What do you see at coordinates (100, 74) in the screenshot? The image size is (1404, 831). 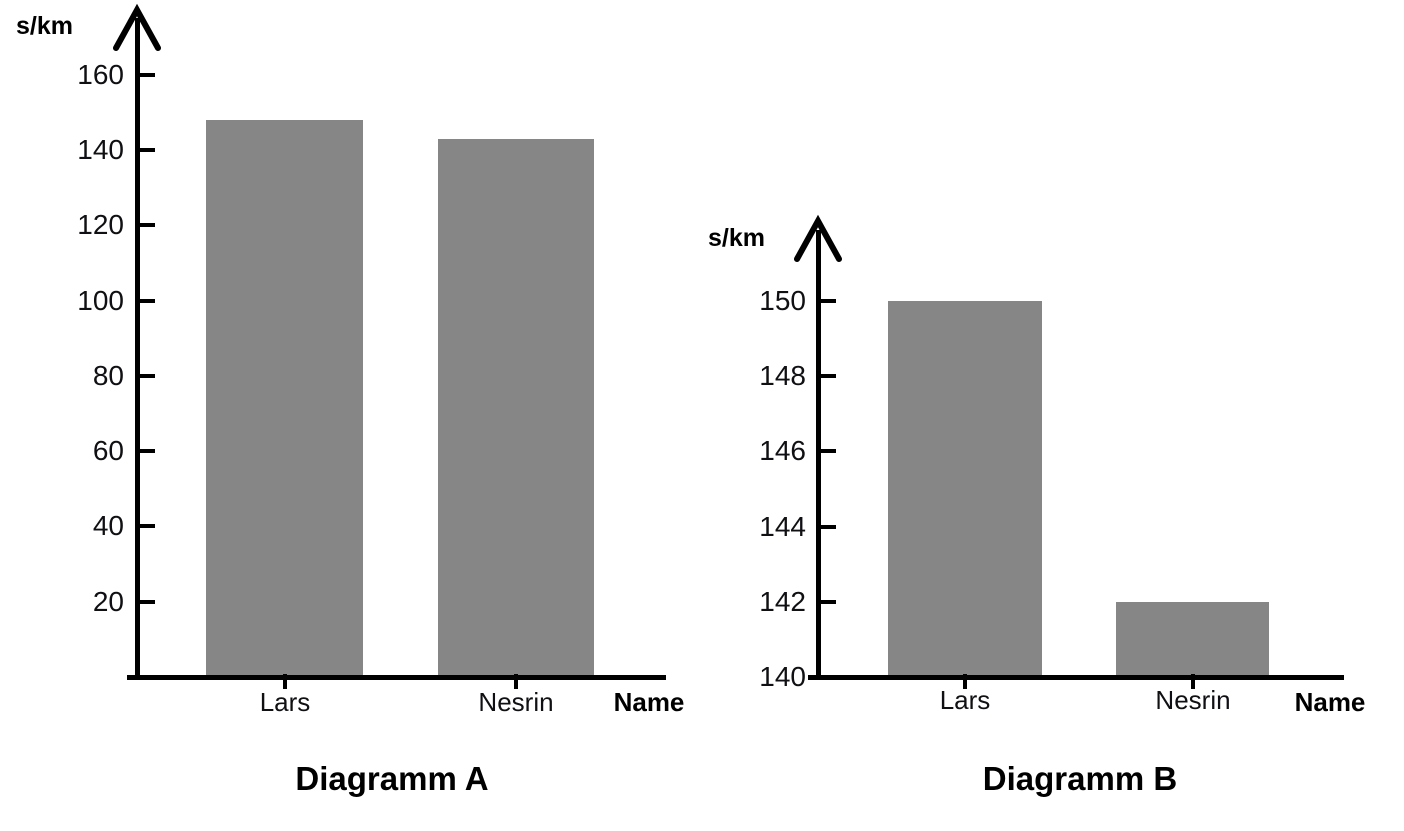 I see `y-tick-label: 160` at bounding box center [100, 74].